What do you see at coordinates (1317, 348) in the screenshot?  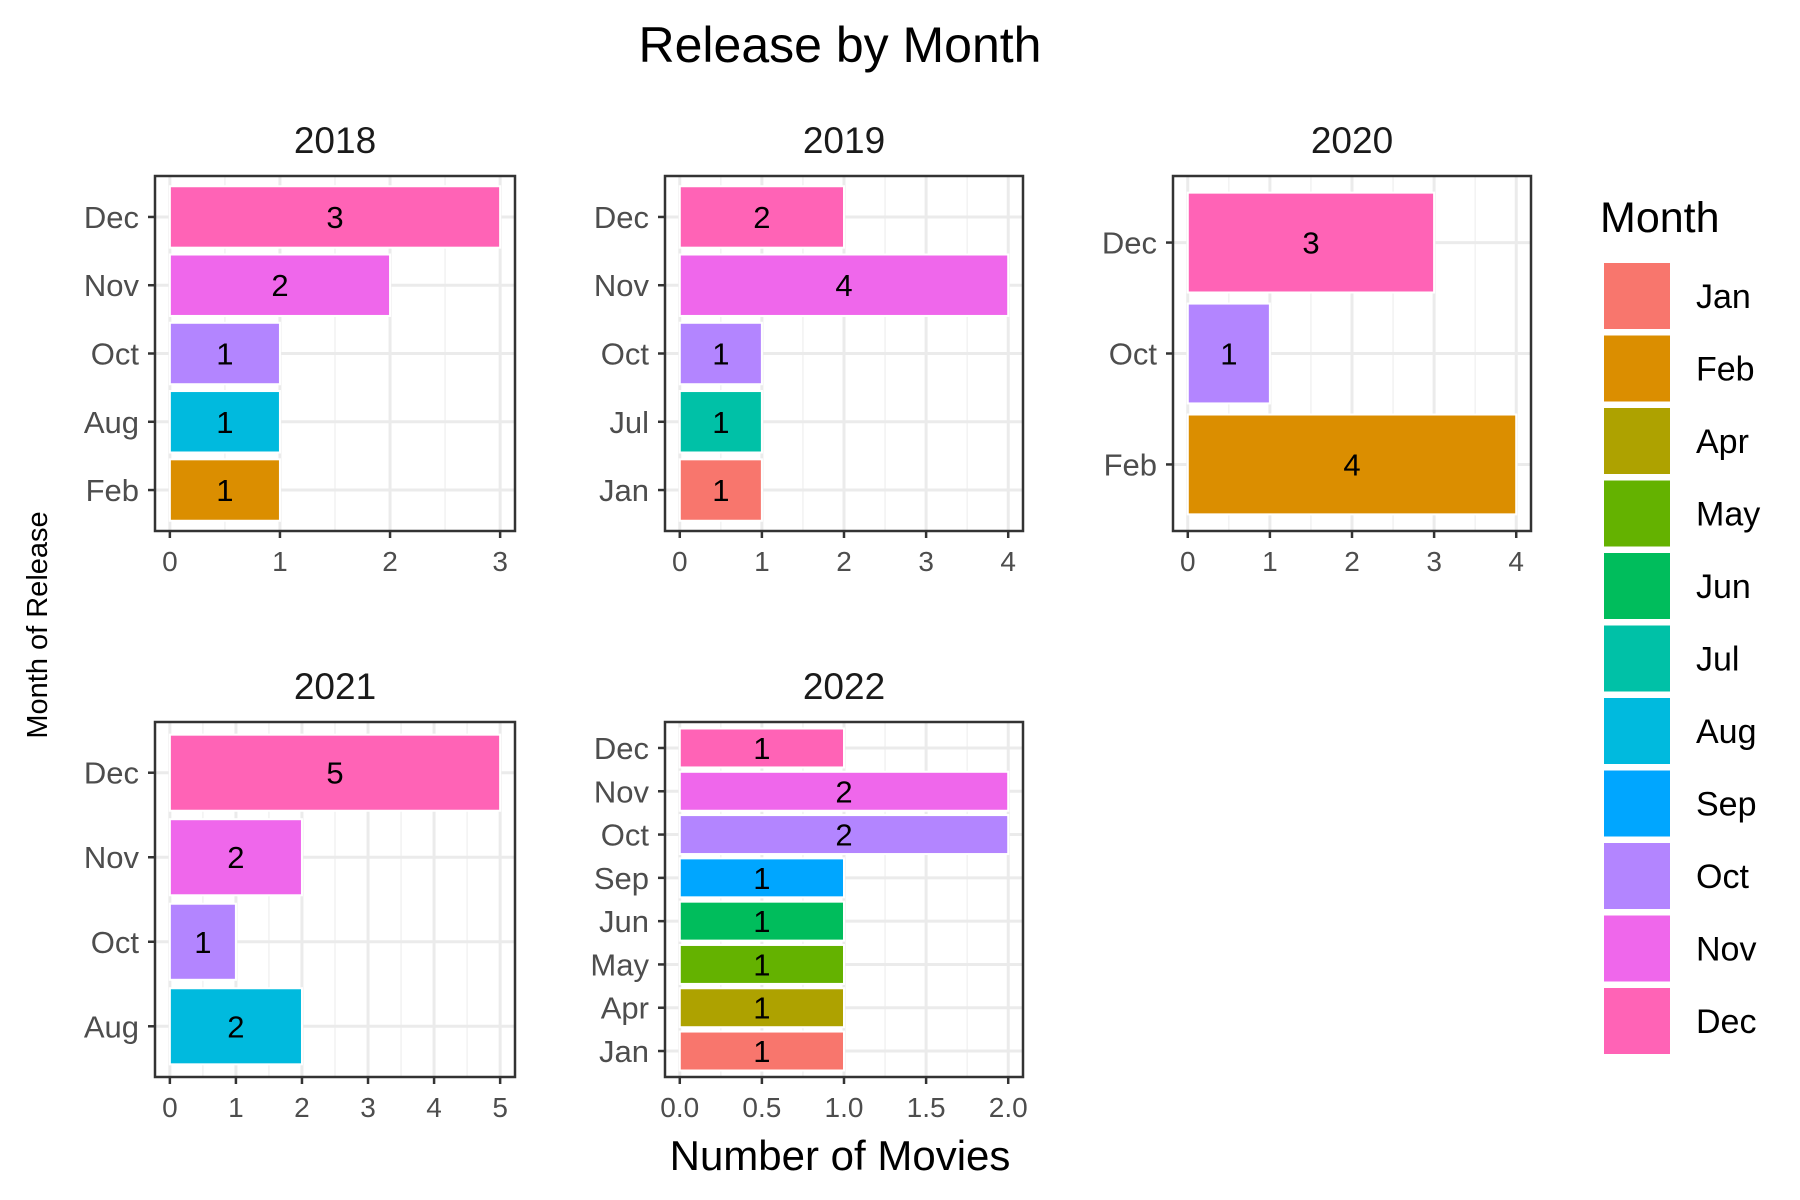 I see `facet-2020: 4 1 3 Feb Oct Dec 0 1 2 3 4 2020` at bounding box center [1317, 348].